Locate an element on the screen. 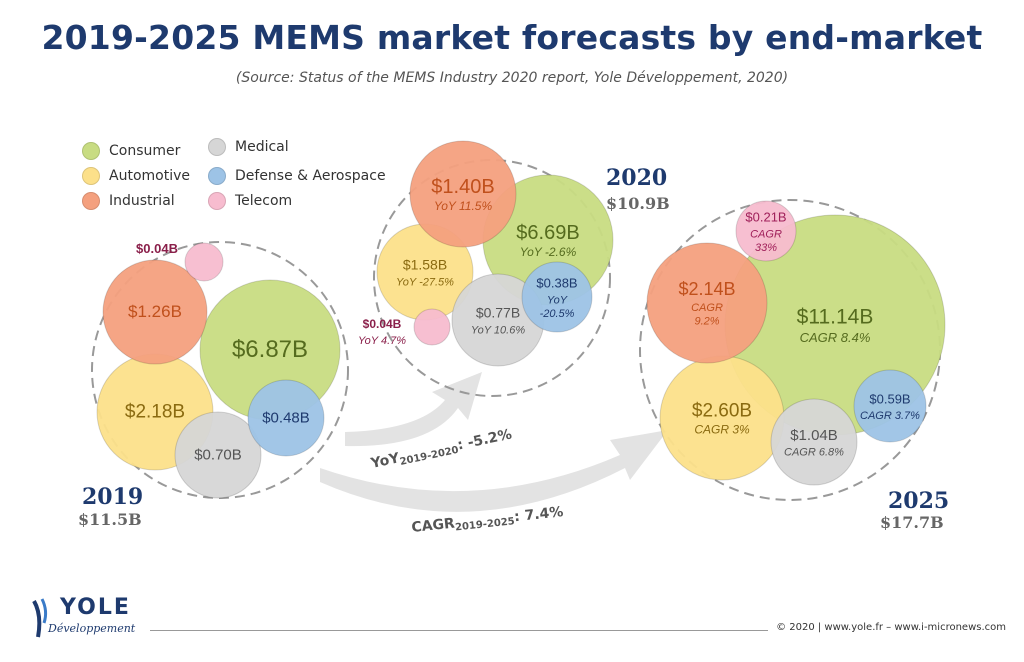  value-label-defense-2020: $0.38B is located at coordinates (556, 283).